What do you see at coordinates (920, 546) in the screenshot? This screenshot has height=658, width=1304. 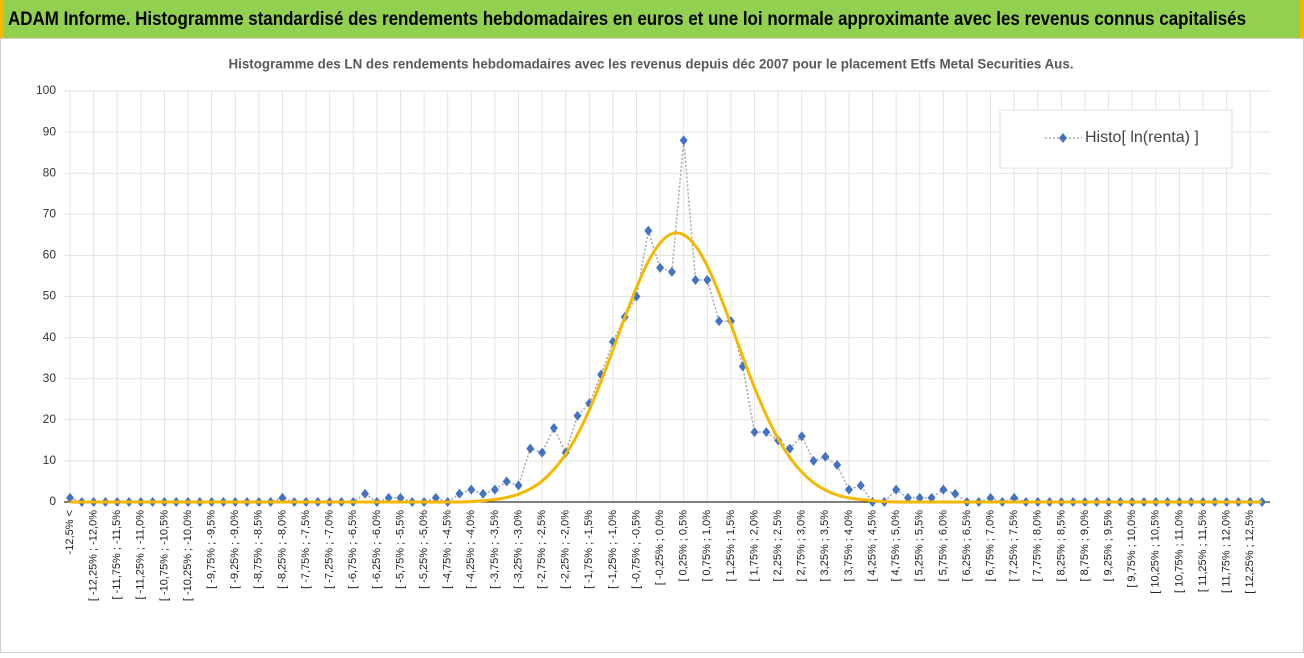 I see `x-tick-label: [ 5,25% ; 5,5%` at bounding box center [920, 546].